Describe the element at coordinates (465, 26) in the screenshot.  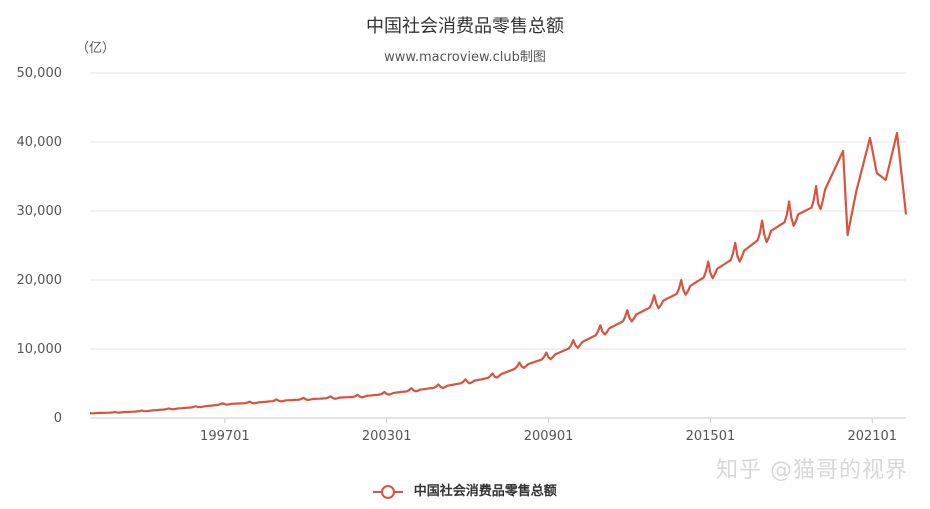
I see `chart-title: 中国社会消费品零售总额` at that location.